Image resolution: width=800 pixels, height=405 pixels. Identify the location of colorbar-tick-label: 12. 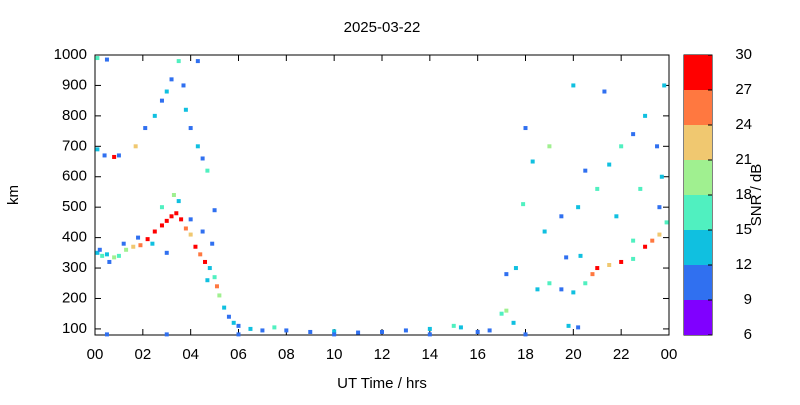
(743, 264).